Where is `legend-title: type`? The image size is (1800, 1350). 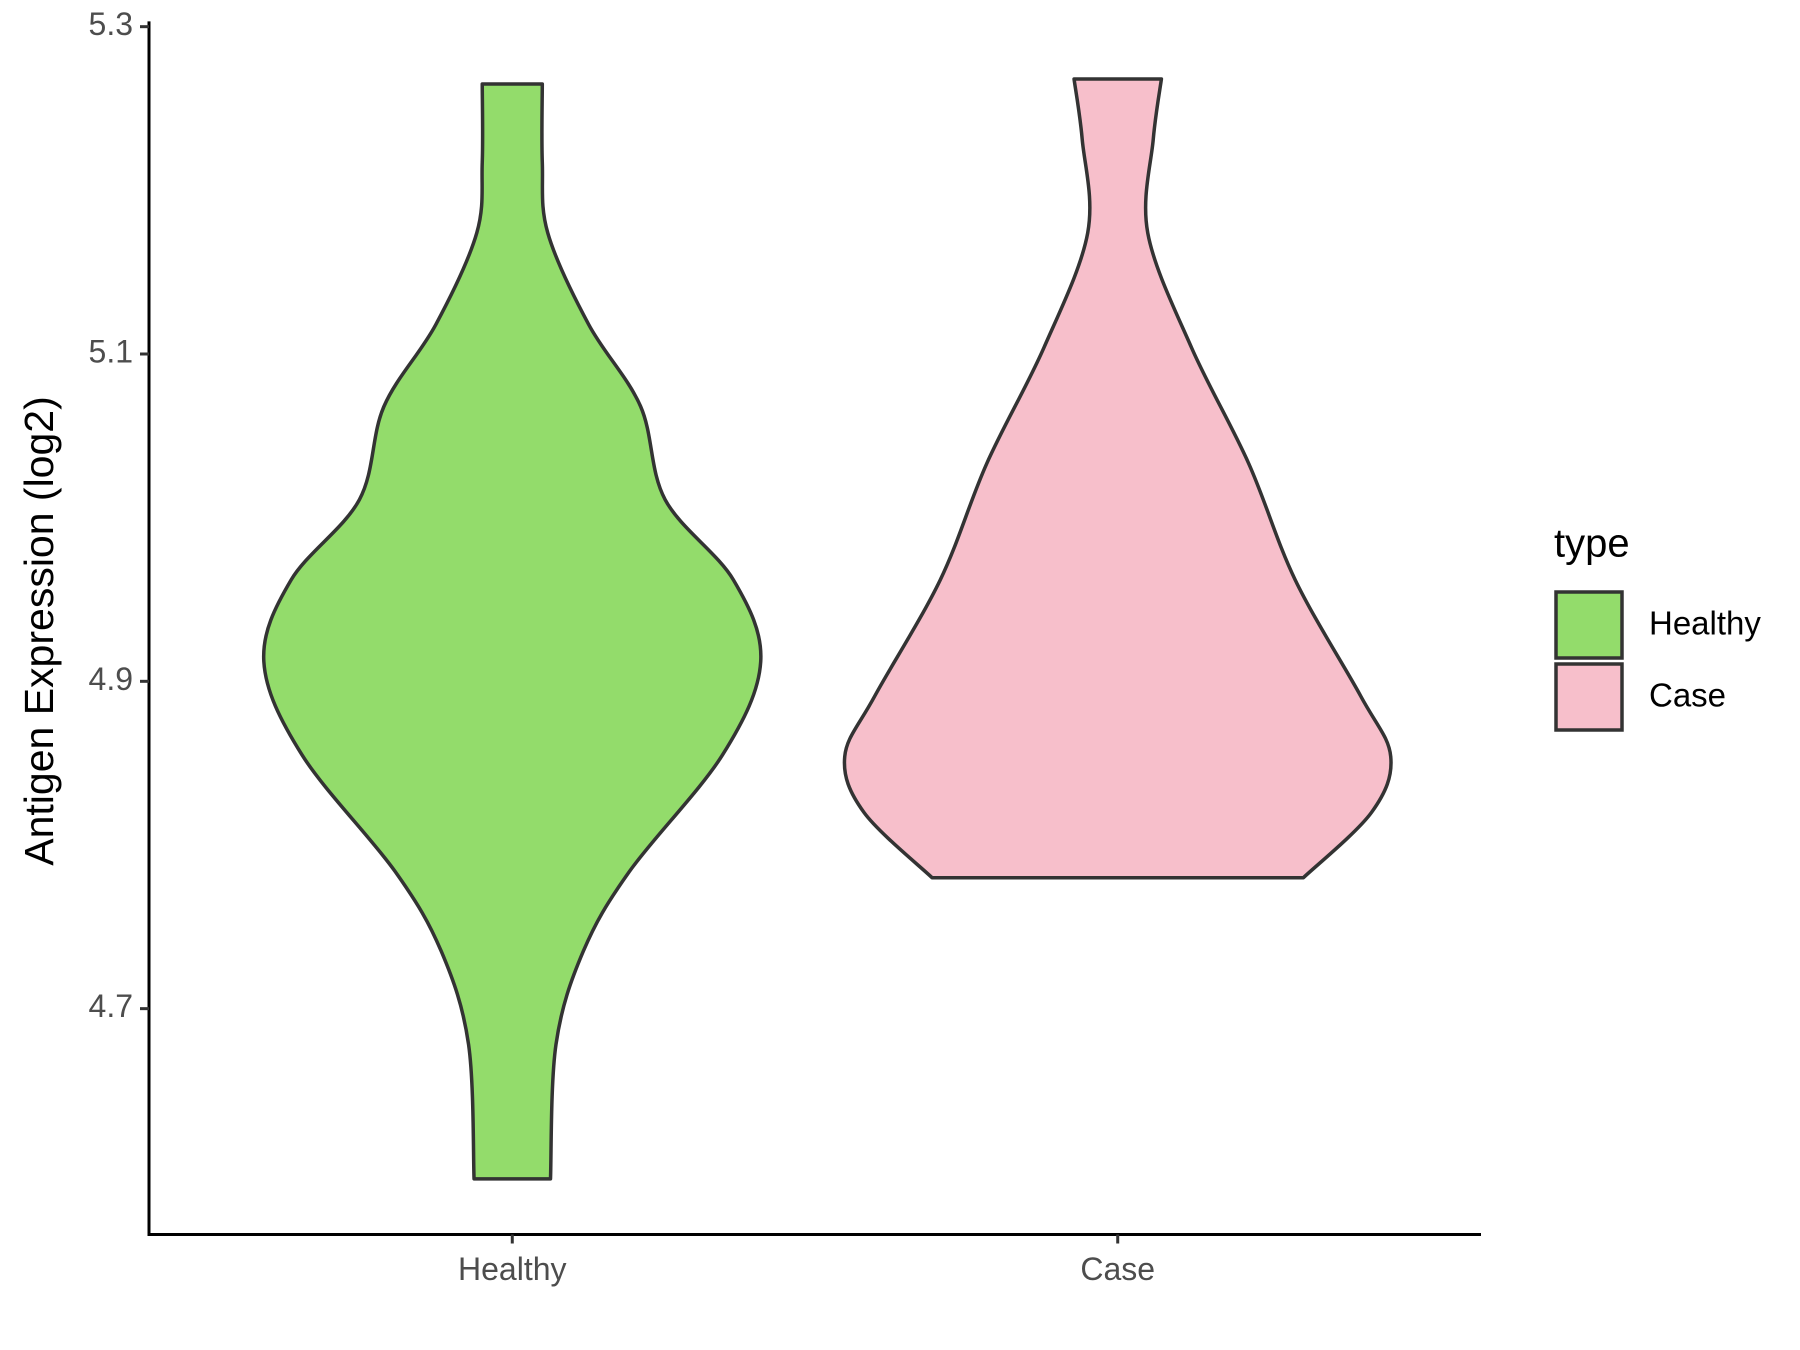 legend-title: type is located at coordinates (1592, 544).